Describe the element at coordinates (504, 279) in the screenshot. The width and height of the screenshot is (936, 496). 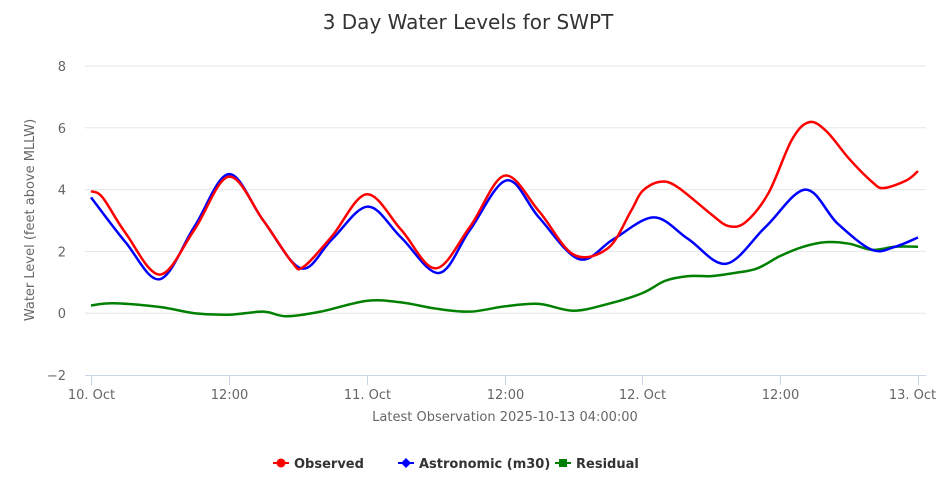
I see `series-line-residual` at that location.